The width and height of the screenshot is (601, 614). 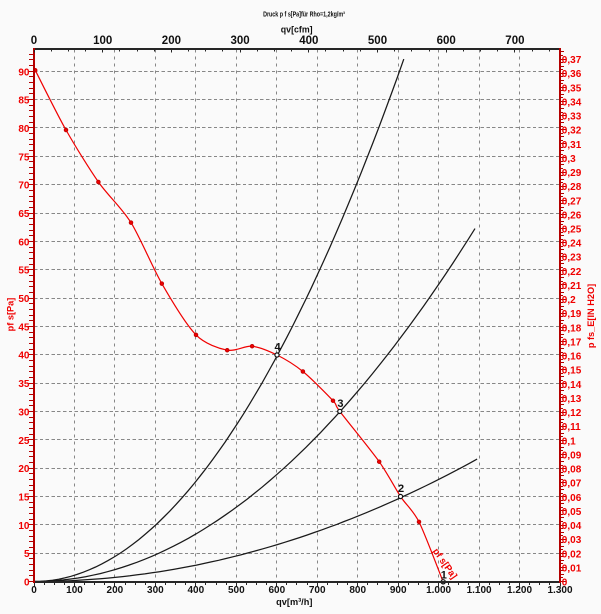 I want to click on svg-text: 0,31, so click(x=572, y=145).